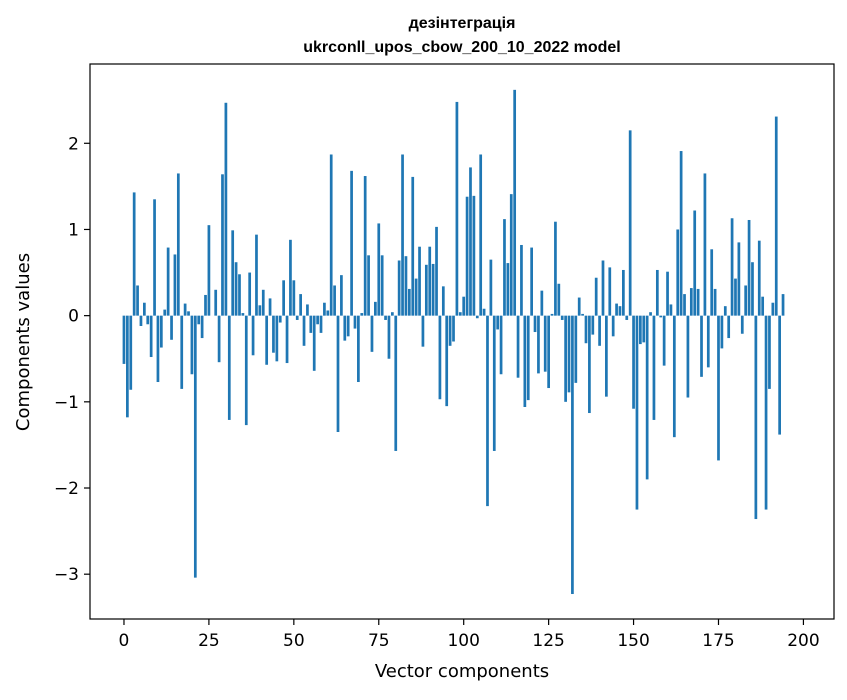  I want to click on y-tick-label--3: −3, so click(66, 575).